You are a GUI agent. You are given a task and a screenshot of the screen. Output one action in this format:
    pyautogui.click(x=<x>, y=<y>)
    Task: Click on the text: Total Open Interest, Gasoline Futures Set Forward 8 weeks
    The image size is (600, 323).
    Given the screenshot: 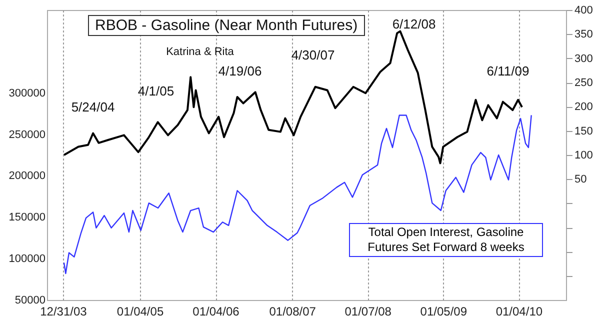 What is the action you would take?
    pyautogui.click(x=446, y=240)
    